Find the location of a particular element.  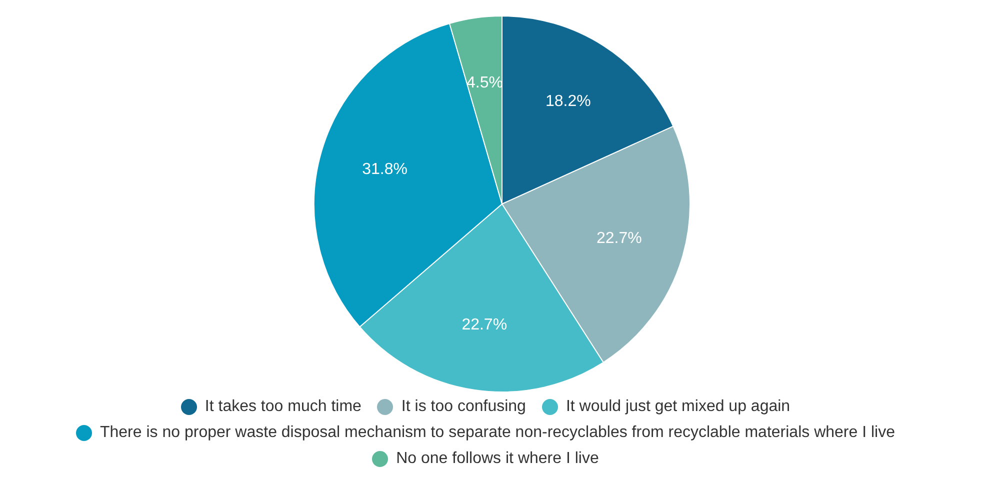

data-label: 4.5% is located at coordinates (484, 83).